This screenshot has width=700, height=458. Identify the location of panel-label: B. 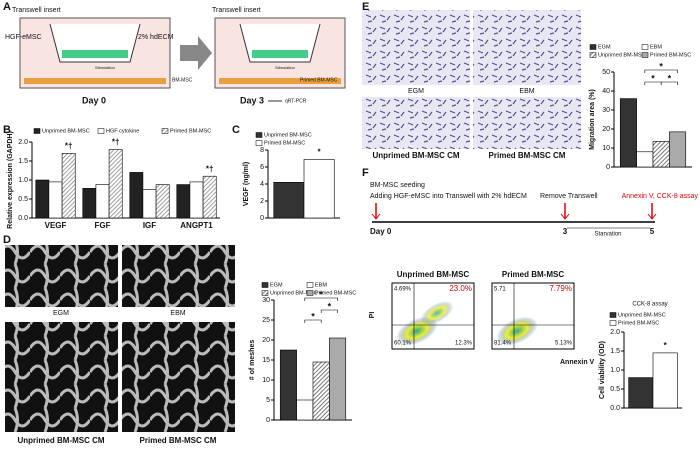
(7, 130).